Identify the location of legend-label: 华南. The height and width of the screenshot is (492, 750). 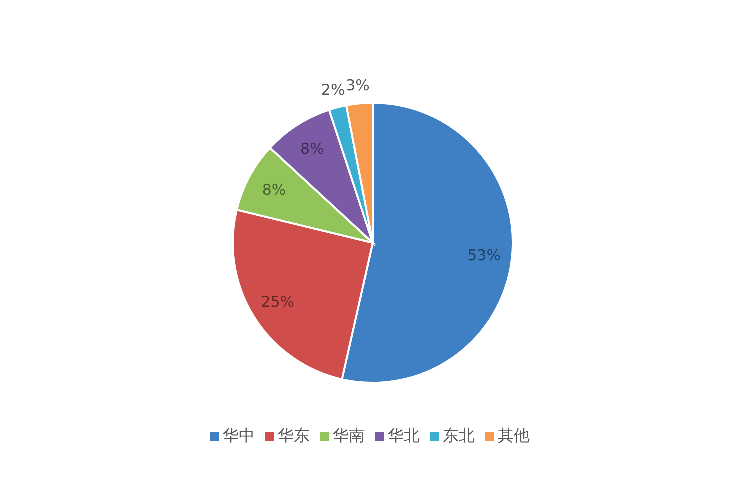
(349, 435).